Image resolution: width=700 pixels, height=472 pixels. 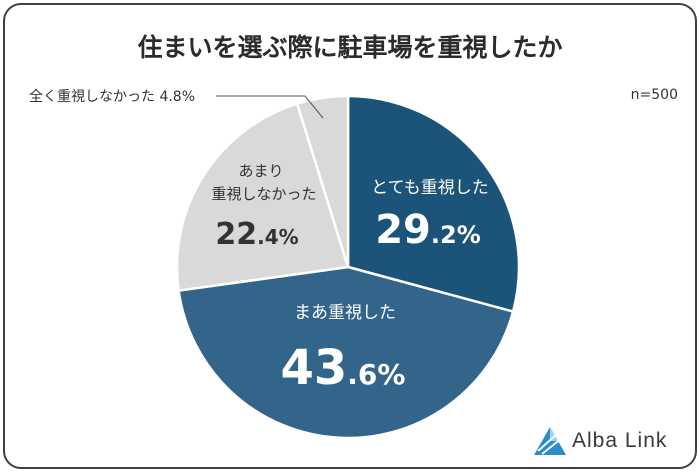 I want to click on sample-size-label: n=500, so click(x=654, y=95).